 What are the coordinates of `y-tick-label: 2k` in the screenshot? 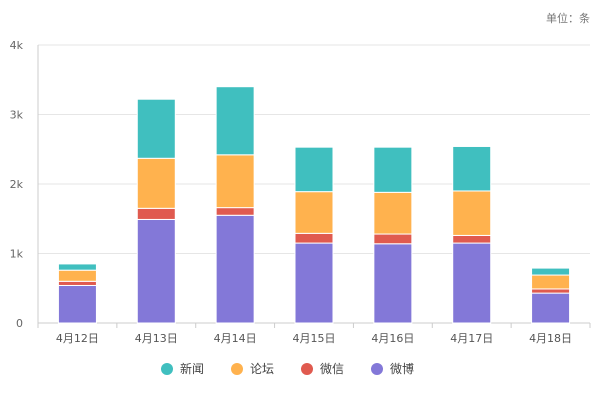 It's located at (17, 184).